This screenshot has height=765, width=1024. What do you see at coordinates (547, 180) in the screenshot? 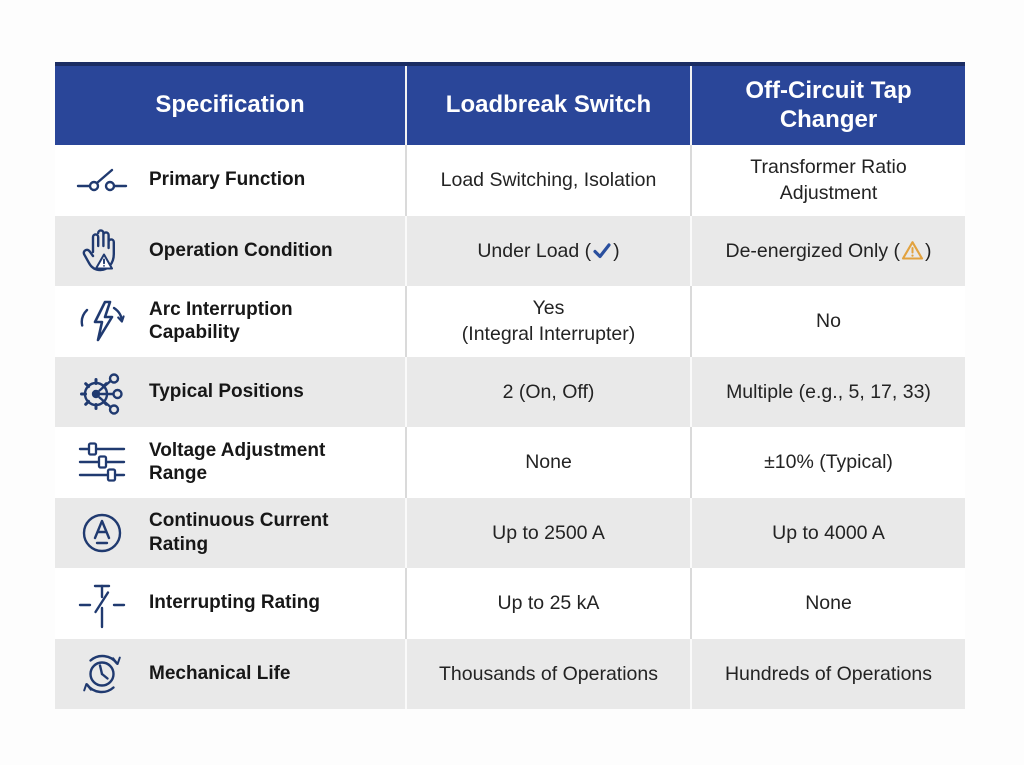
I see `loadbreak-value: Load Switching, Isolation` at bounding box center [547, 180].